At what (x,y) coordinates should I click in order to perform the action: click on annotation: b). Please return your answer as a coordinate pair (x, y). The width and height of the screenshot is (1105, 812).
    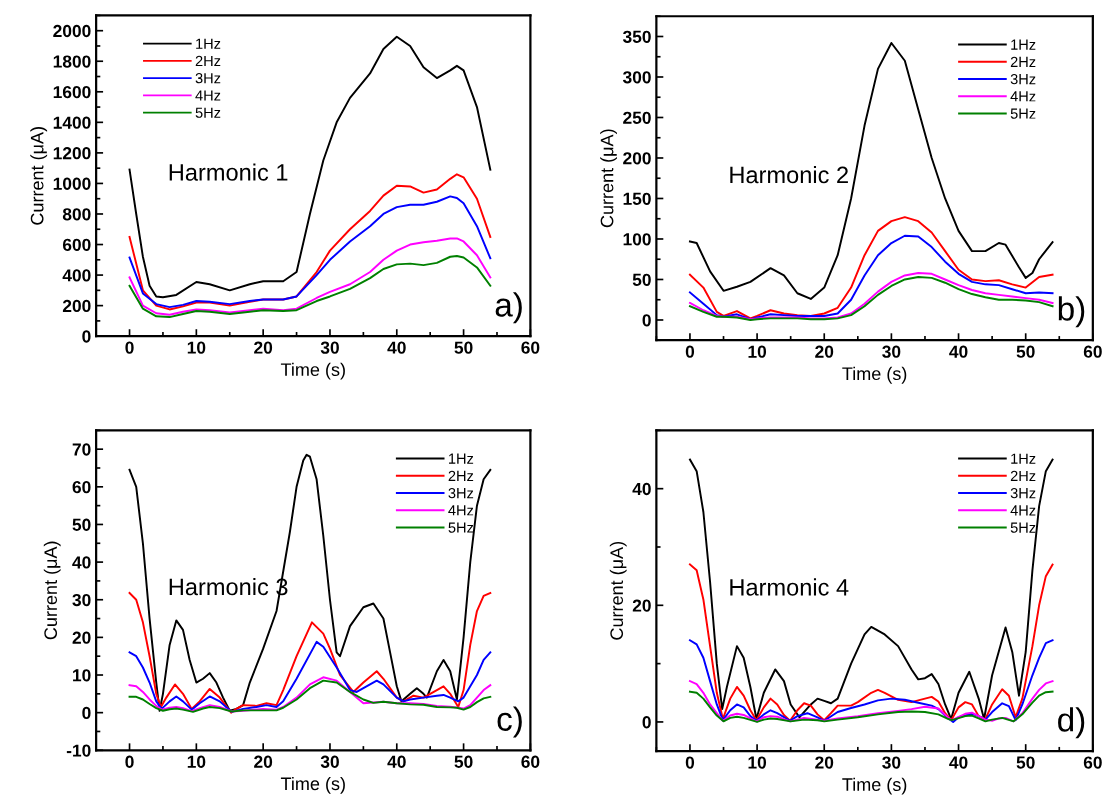
    Looking at the image, I should click on (1071, 312).